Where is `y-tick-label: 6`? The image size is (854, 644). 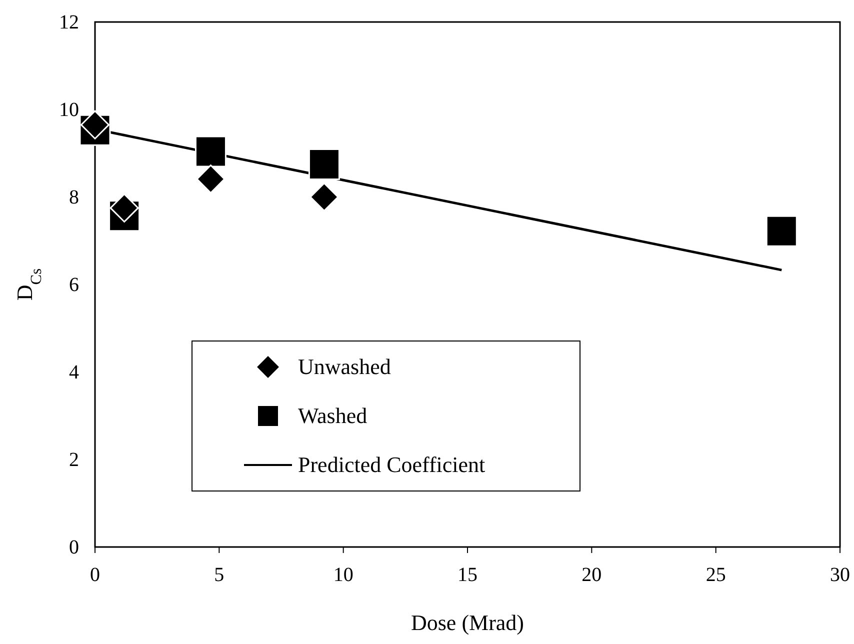 y-tick-label: 6 is located at coordinates (74, 285).